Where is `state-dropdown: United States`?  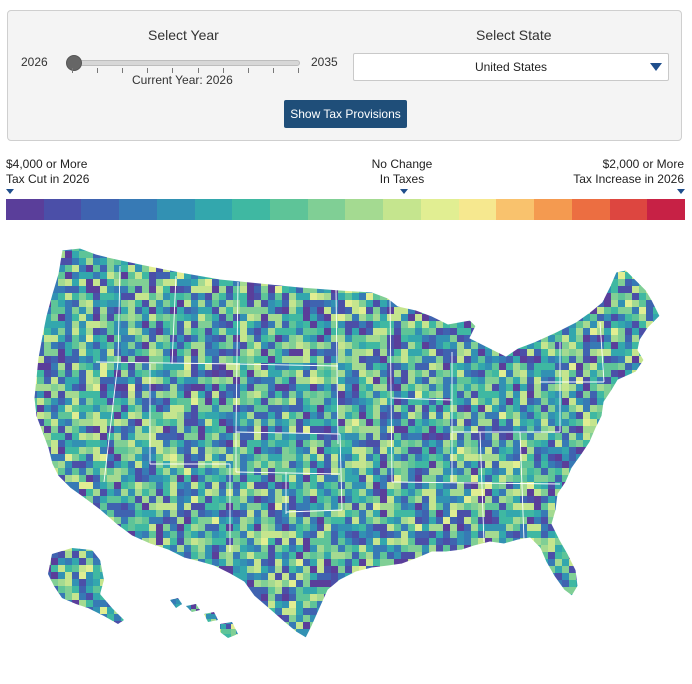 state-dropdown: United States is located at coordinates (511, 67).